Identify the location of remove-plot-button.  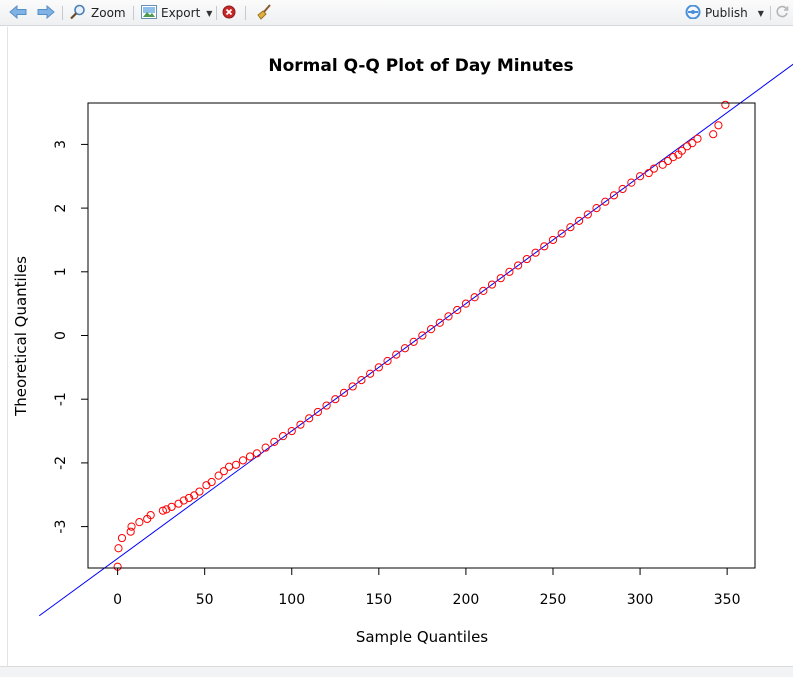
(229, 13).